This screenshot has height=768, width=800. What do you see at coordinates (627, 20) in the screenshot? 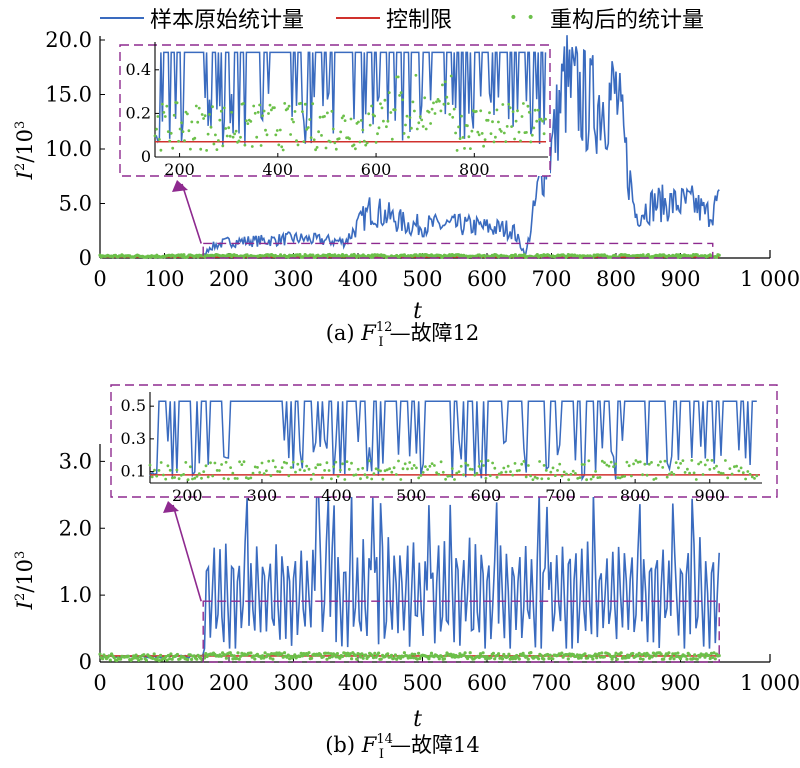
I see `legend-label-reconstructed: 重构后的统计量` at bounding box center [627, 20].